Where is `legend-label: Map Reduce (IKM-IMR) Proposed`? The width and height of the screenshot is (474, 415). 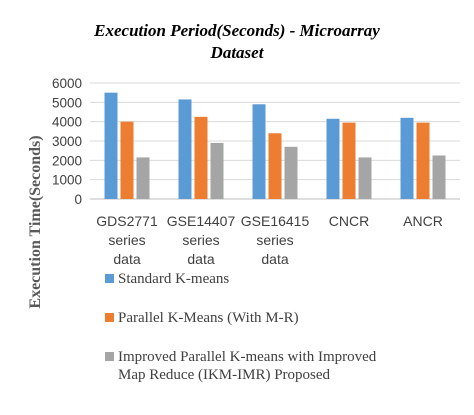
legend-label: Map Reduce (IKM-IMR) Proposed is located at coordinates (224, 375).